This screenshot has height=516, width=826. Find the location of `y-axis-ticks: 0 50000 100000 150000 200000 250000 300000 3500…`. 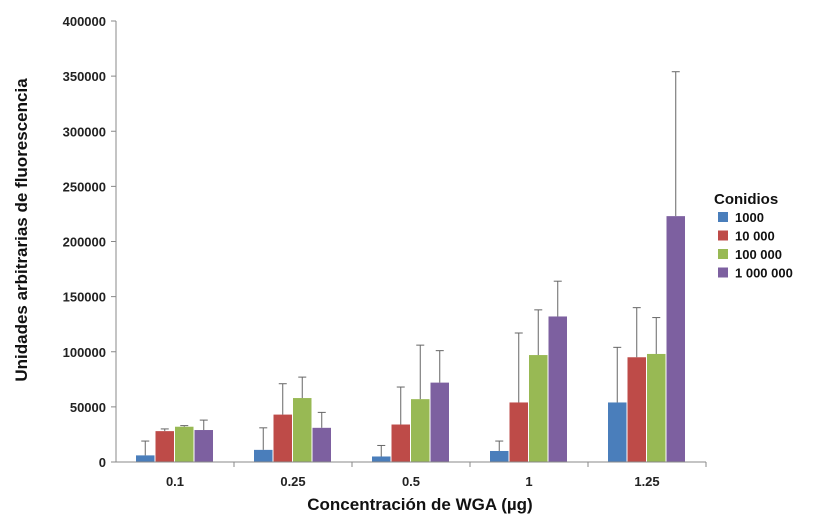

y-axis-ticks: 0 50000 100000 150000 200000 250000 300000 3500… is located at coordinates (89, 242).